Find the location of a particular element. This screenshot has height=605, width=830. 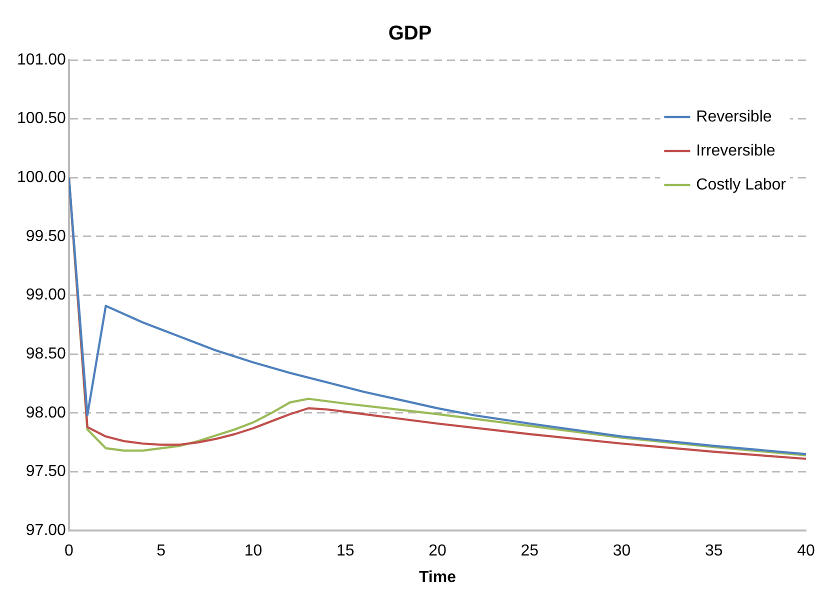

x-tick-label: 10 is located at coordinates (253, 551).